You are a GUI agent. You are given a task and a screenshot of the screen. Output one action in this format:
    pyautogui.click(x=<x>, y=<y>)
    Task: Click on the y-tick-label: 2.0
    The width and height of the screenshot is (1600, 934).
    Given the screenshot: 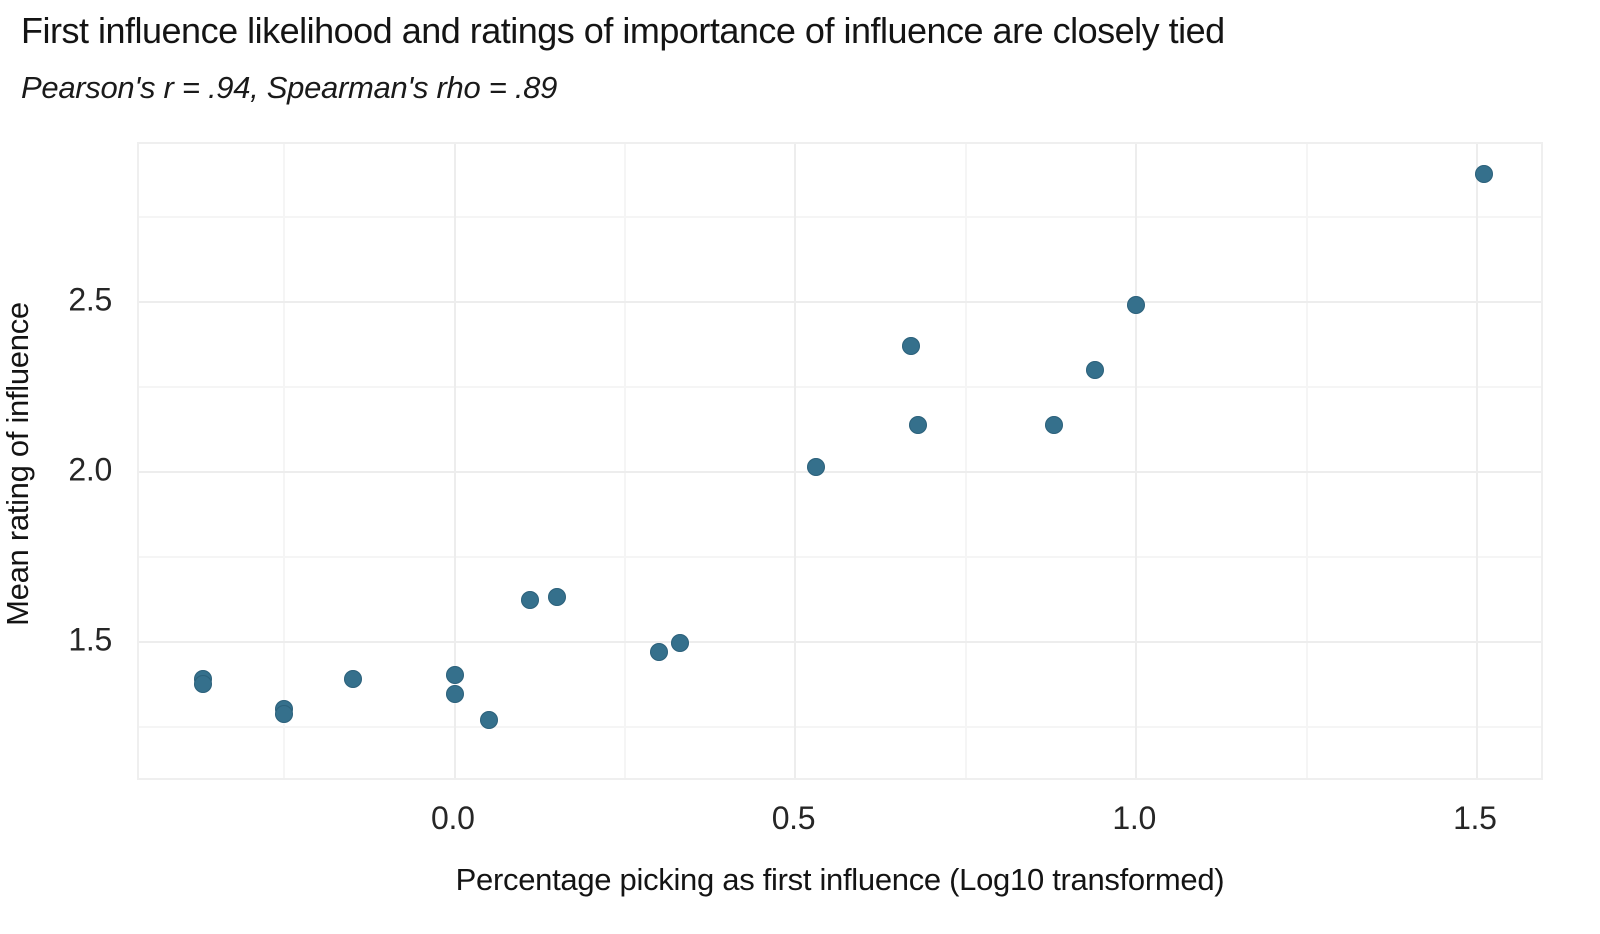 What is the action you would take?
    pyautogui.click(x=90, y=469)
    